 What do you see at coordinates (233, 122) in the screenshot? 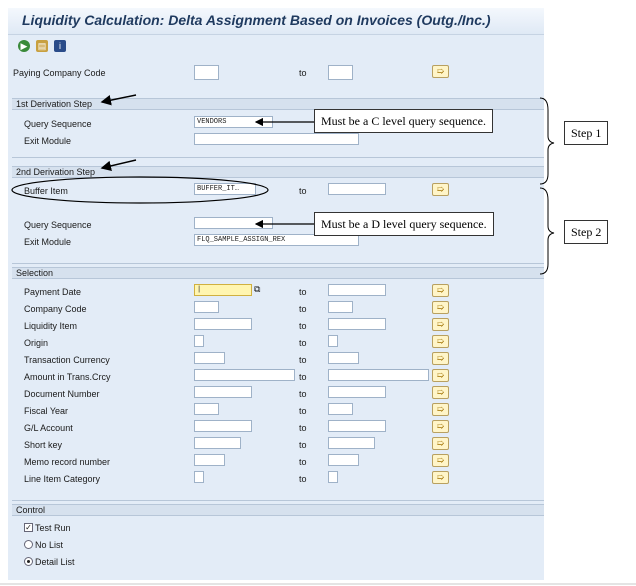
I see `query-sequence-input: VENDORS` at bounding box center [233, 122].